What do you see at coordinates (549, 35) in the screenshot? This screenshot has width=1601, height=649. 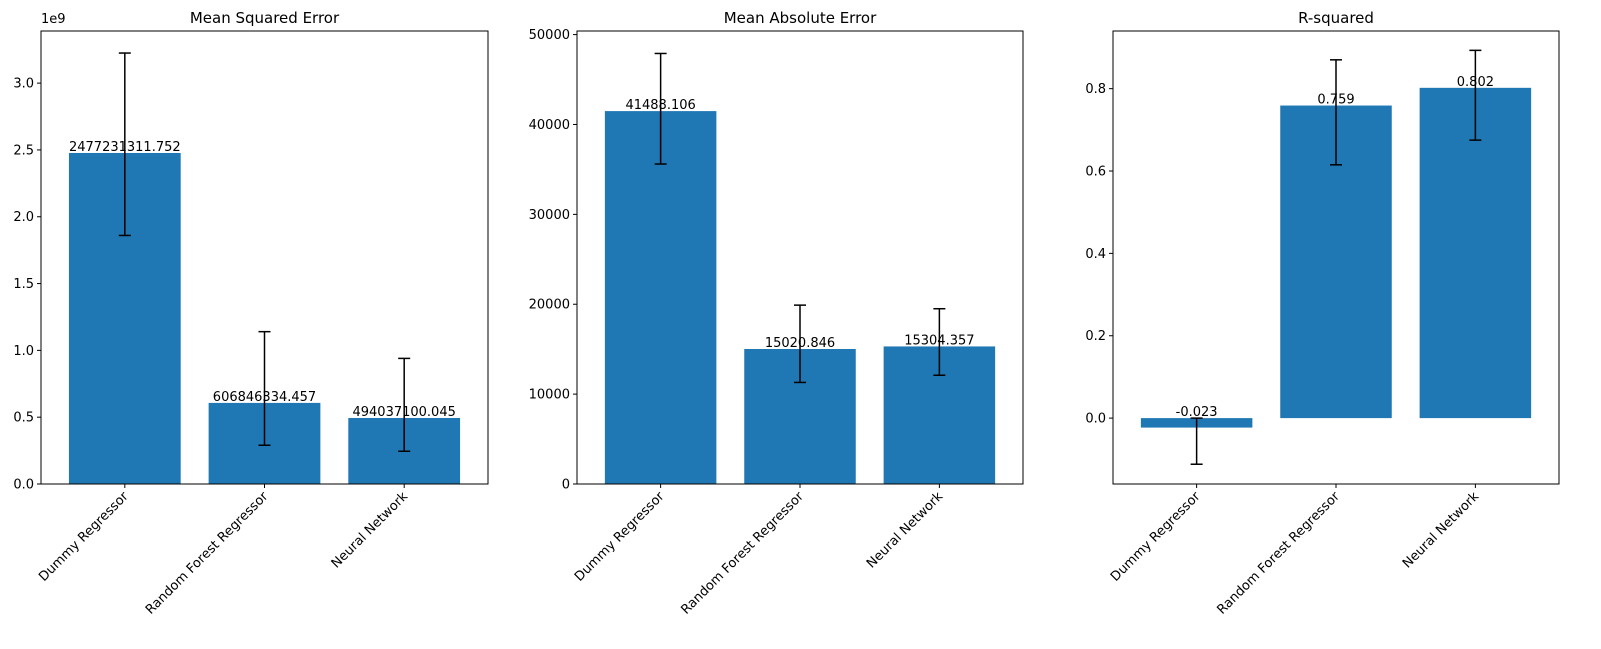 I see `y-tick-label: 50000` at bounding box center [549, 35].